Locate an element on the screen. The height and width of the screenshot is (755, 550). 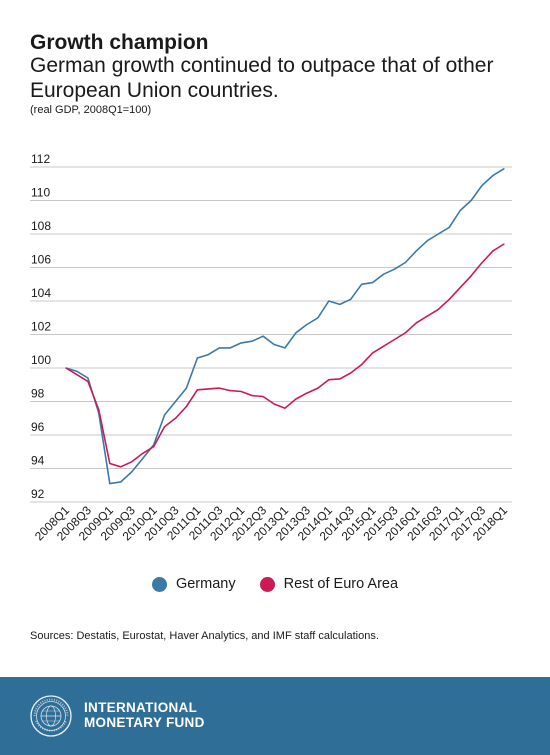
legend-marker-germany is located at coordinates (159, 584).